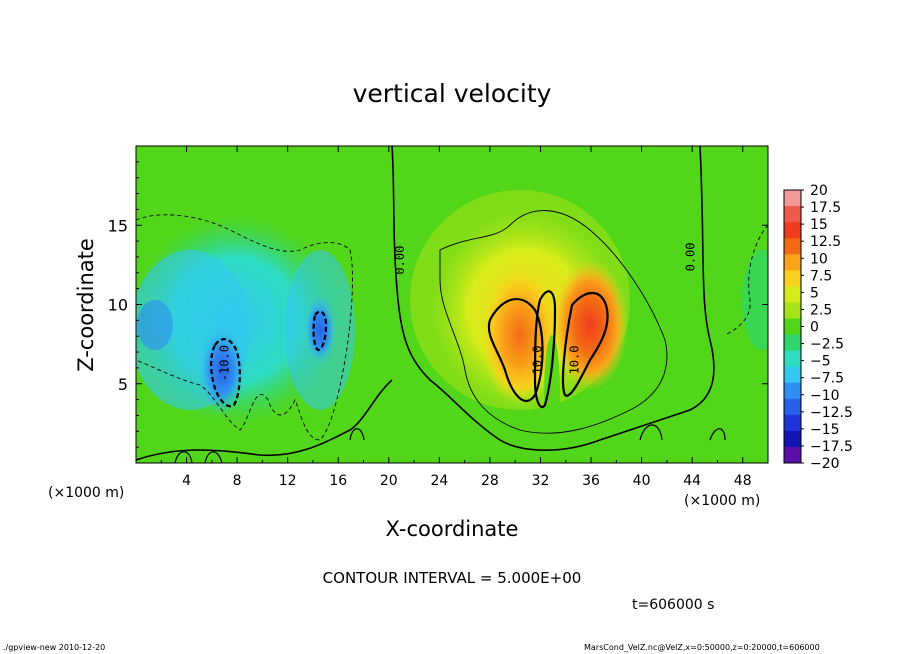  What do you see at coordinates (389, 481) in the screenshot?
I see `x-tick-label: 20` at bounding box center [389, 481].